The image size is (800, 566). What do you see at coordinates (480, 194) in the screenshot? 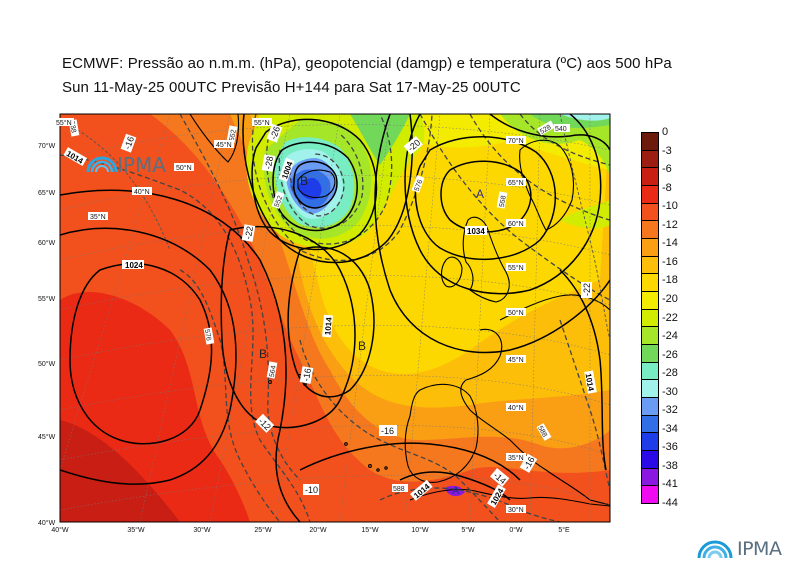
I see `high-center-label: A` at bounding box center [480, 194].